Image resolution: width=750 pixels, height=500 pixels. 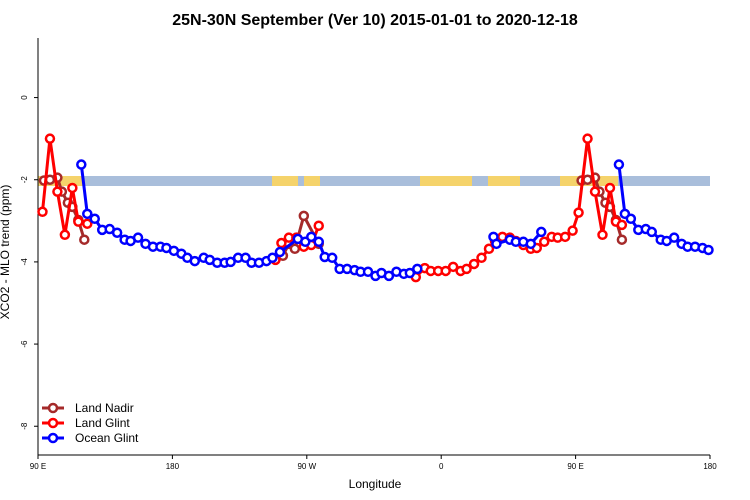 What do you see at coordinates (24, 262) in the screenshot?
I see `y-tick-label: -4` at bounding box center [24, 262].